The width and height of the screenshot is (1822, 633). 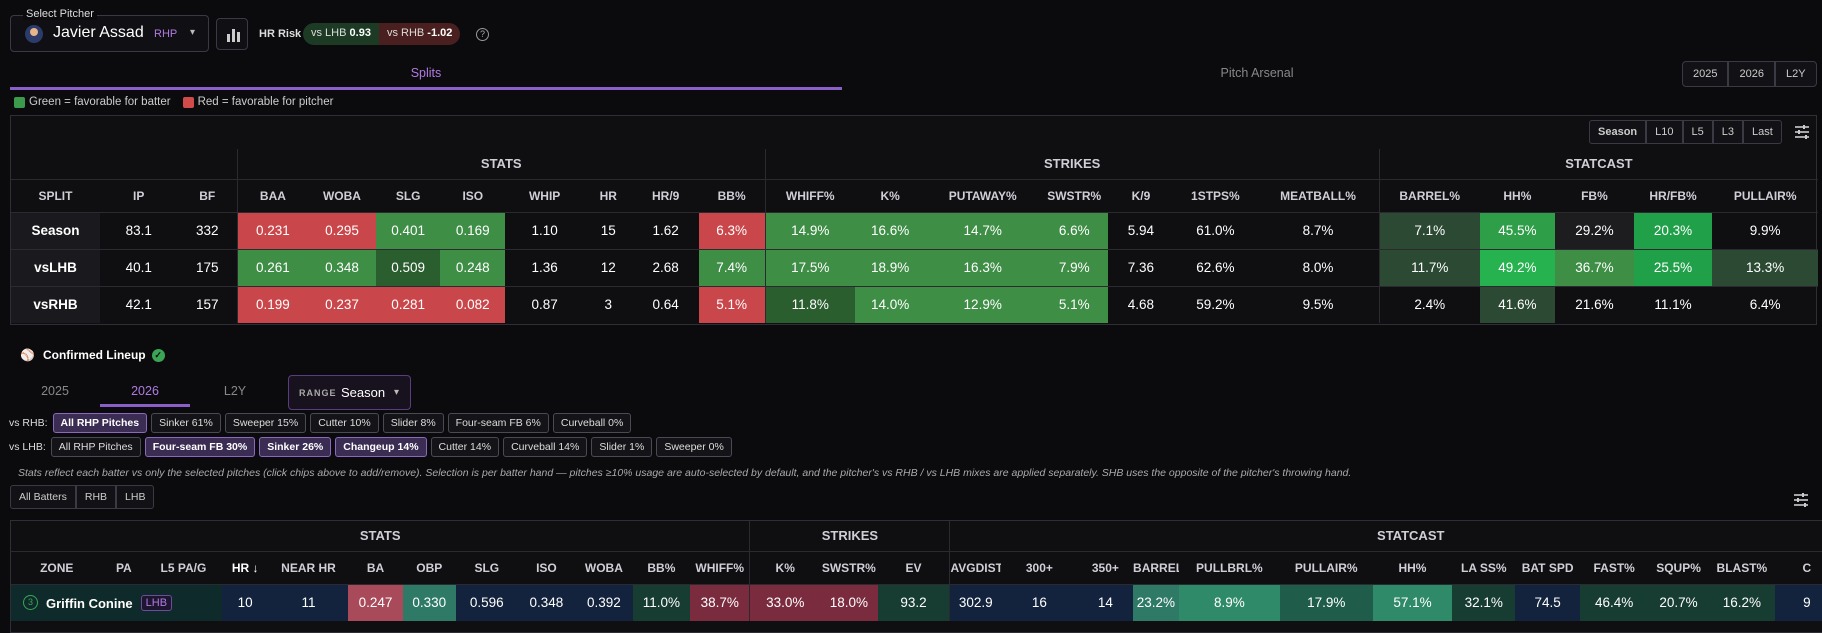 What do you see at coordinates (1484, 567) in the screenshot?
I see `lineup-col-header: LA SS%` at bounding box center [1484, 567].